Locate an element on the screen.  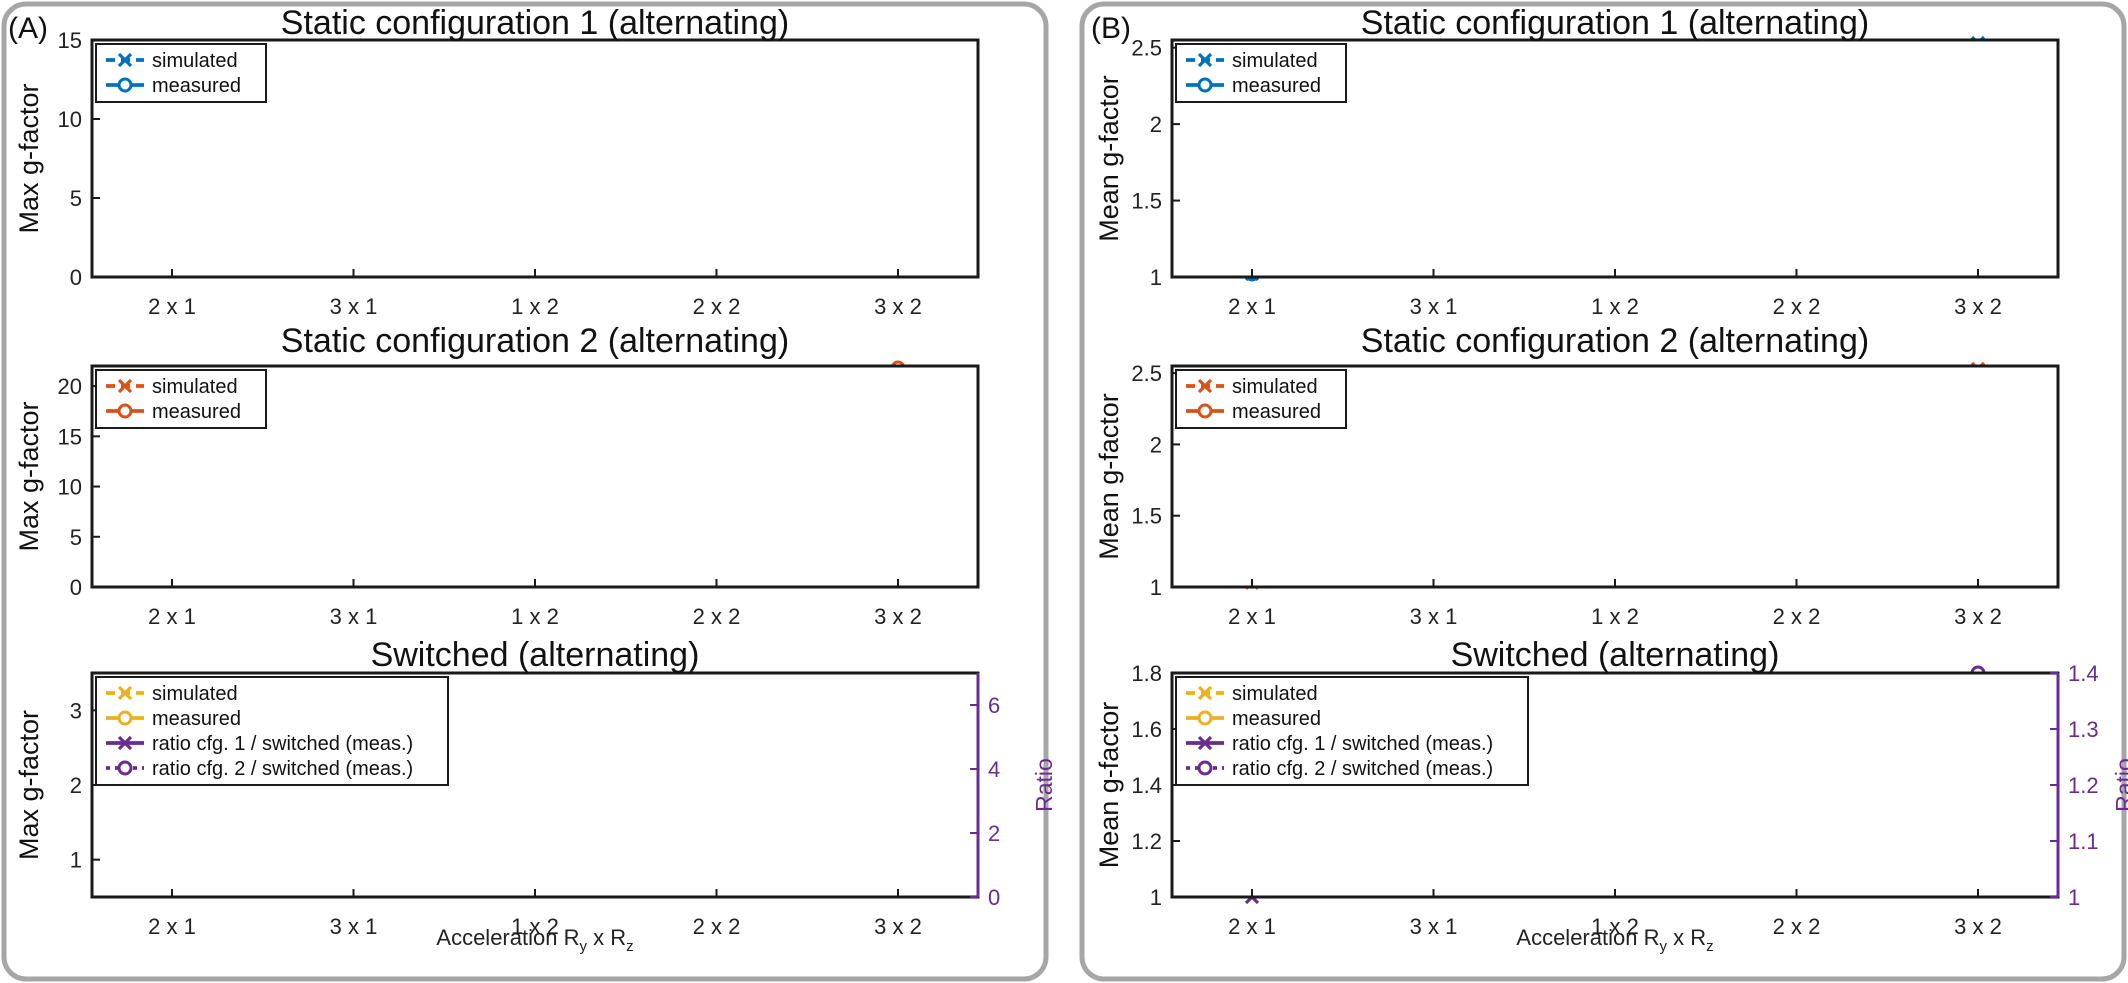
chart-title: Switched (alternating) is located at coordinates (535, 655).